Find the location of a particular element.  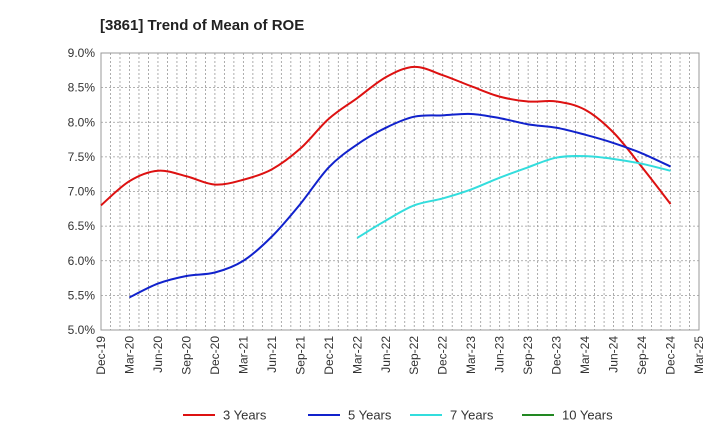

x-tick-label: Mar-24 is located at coordinates (585, 355).